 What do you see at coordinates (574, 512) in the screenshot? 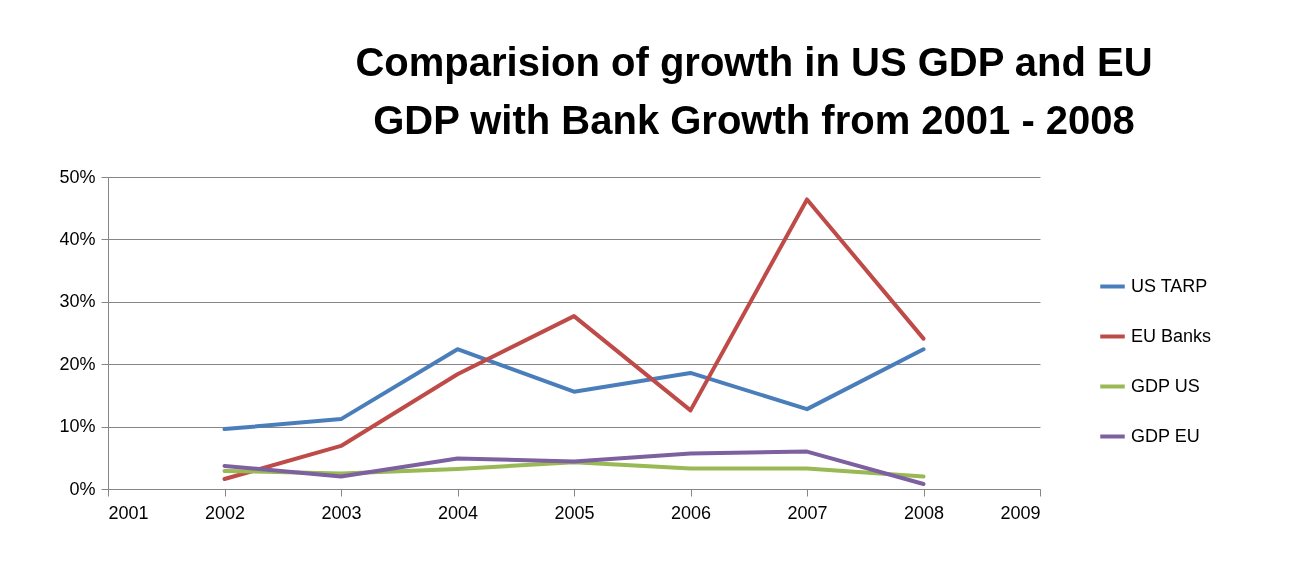
I see `x-tick-label: 2005` at bounding box center [574, 512].